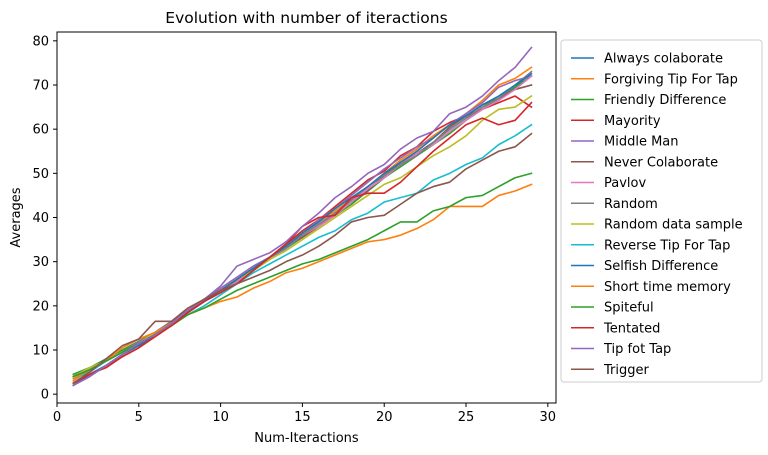 The height and width of the screenshot is (455, 768). What do you see at coordinates (665, 100) in the screenshot?
I see `legend-entry-label: Friendly Difference` at bounding box center [665, 100].